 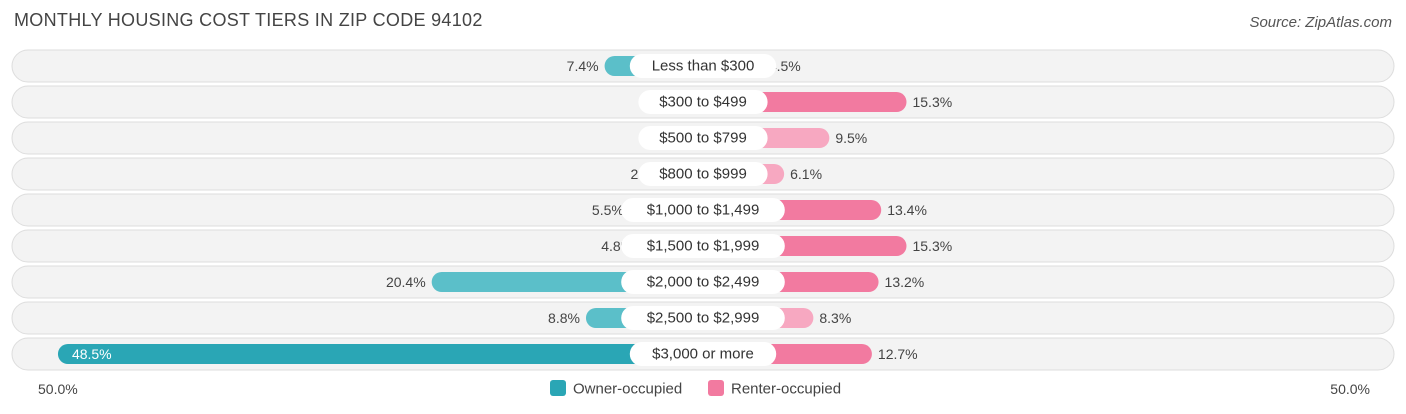 I want to click on category-label: $2,500 to $2,999, so click(x=703, y=318).